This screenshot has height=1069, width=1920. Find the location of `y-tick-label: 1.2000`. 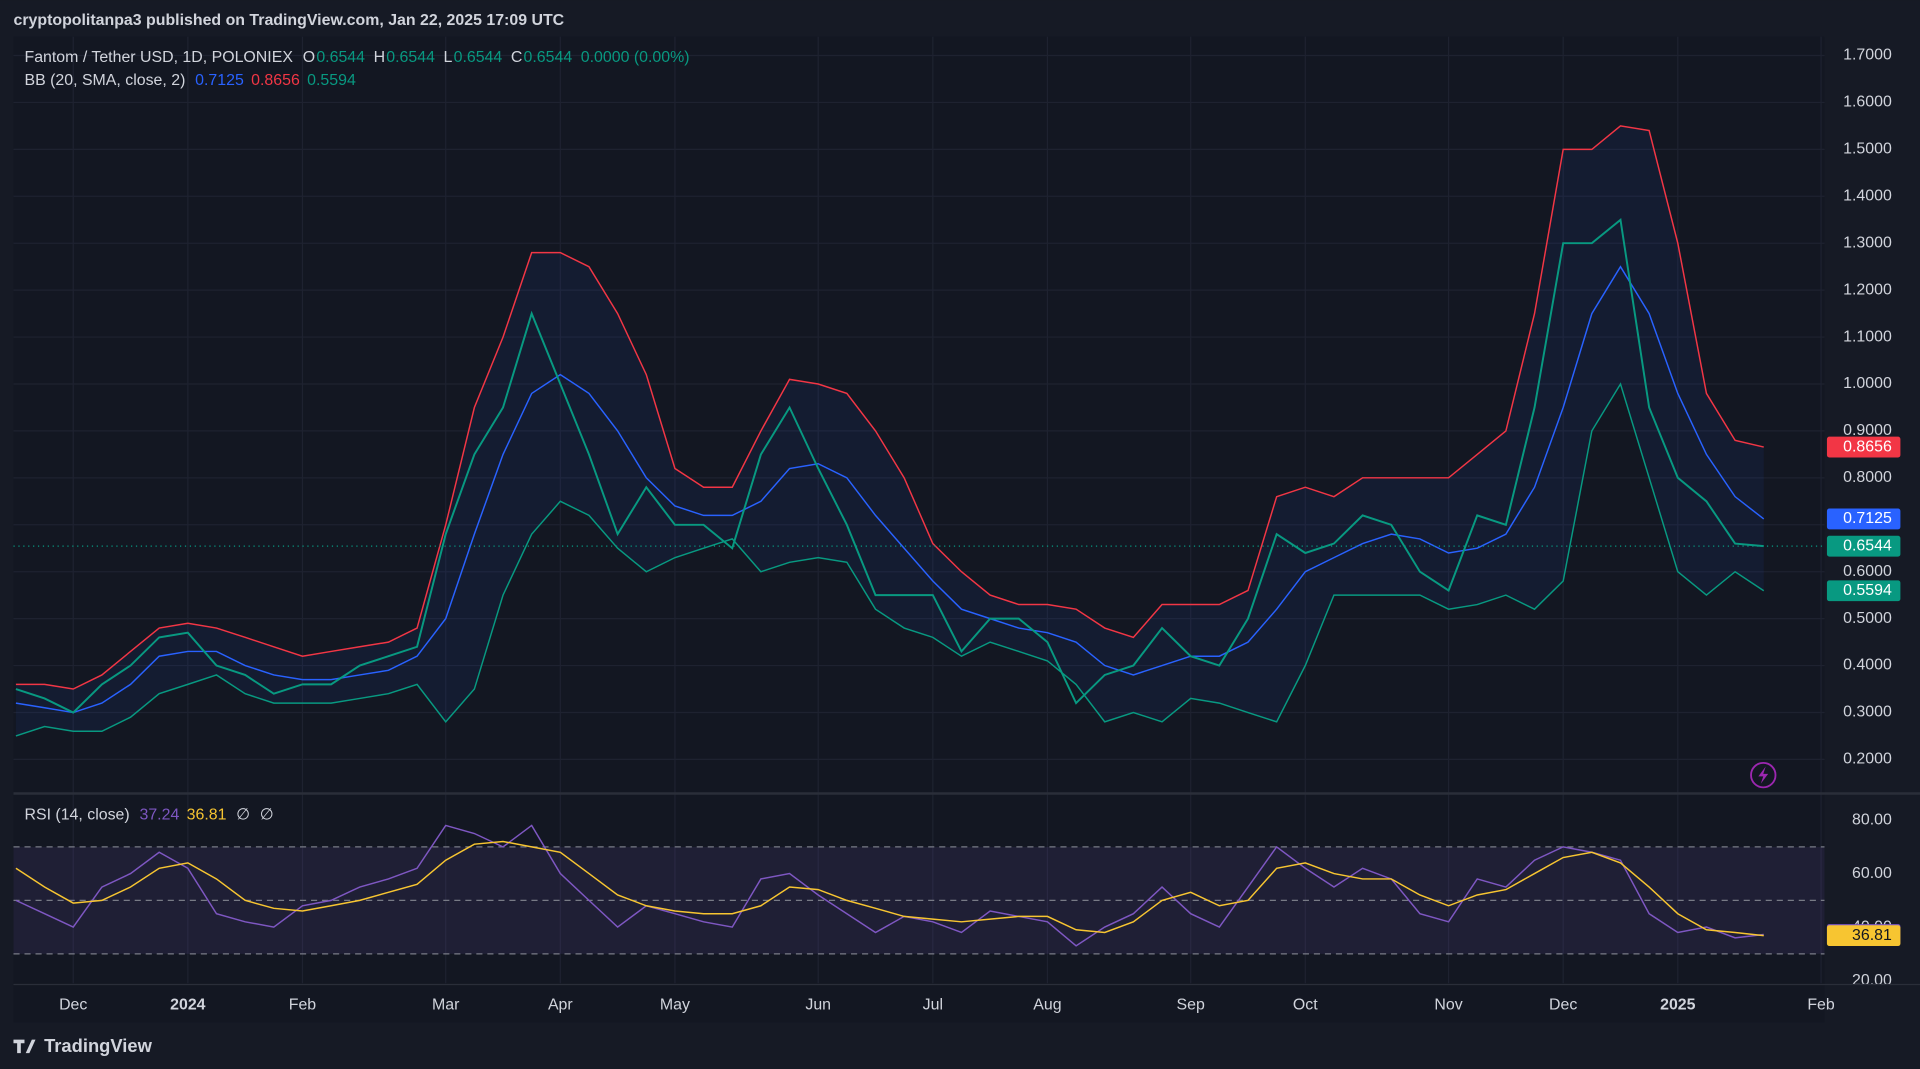

y-tick-label: 1.2000 is located at coordinates (1867, 289).